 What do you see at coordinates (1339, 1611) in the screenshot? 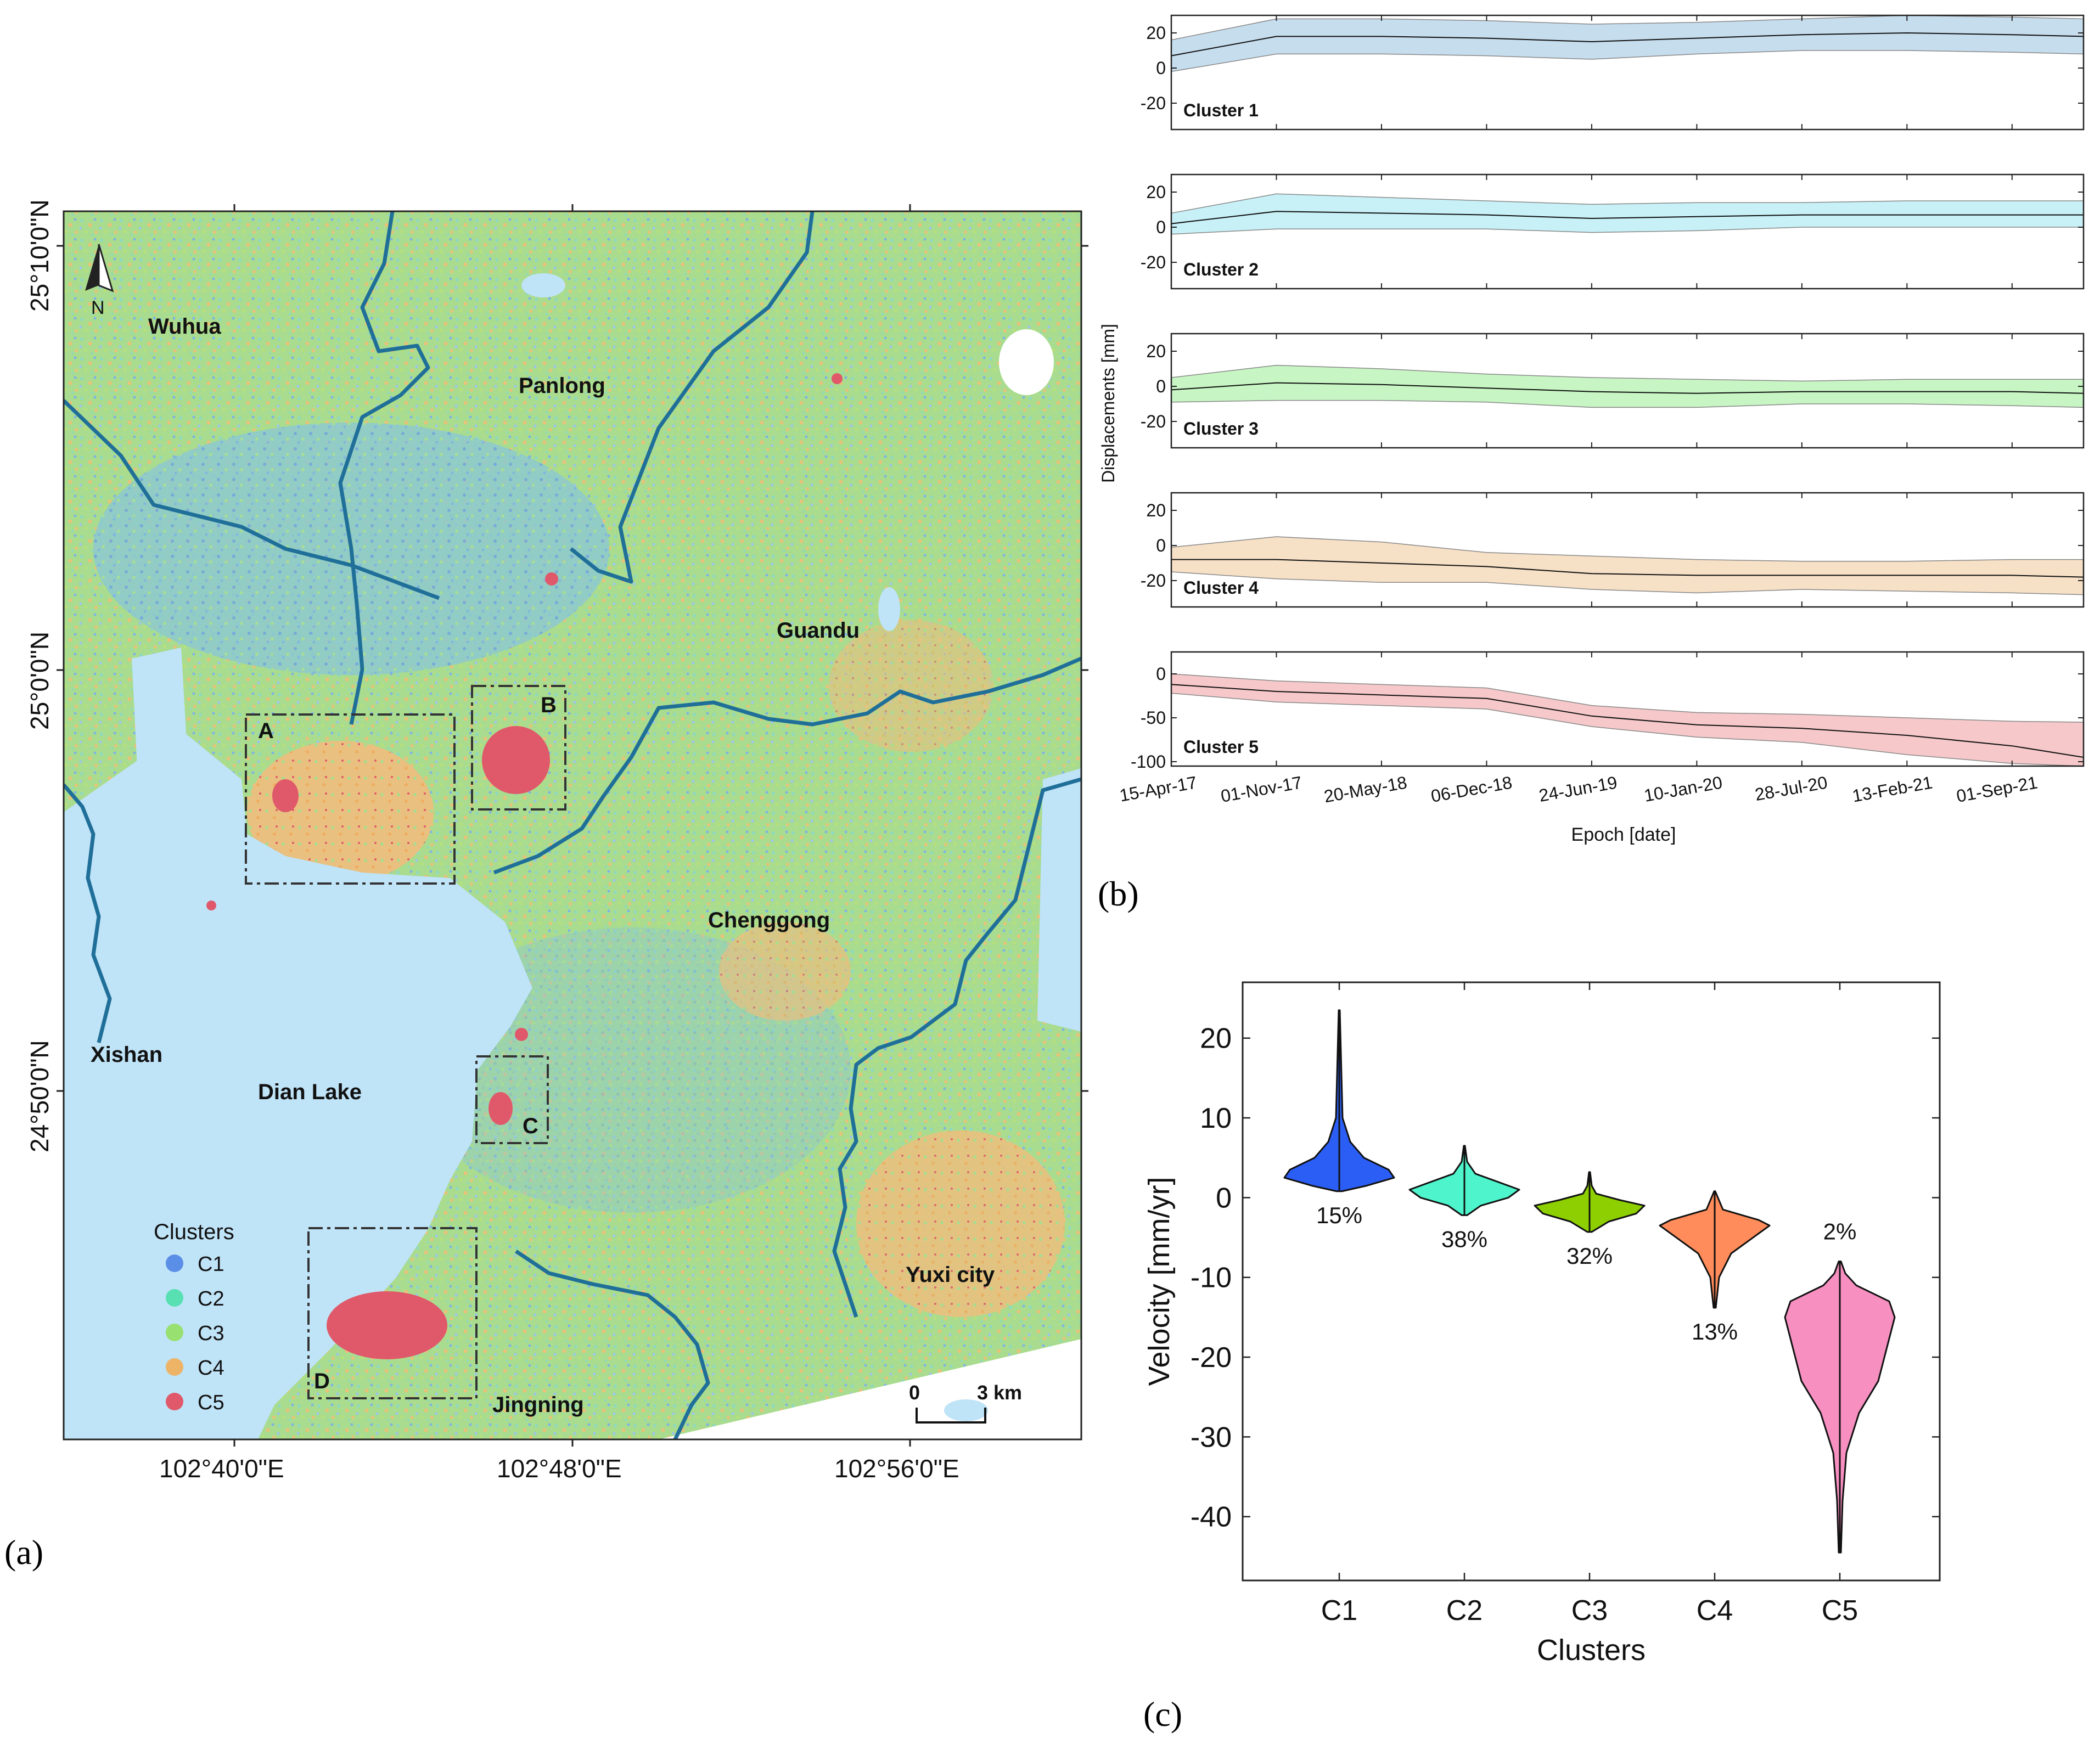
I see `violin-xtick-label-c1: C1` at bounding box center [1339, 1611].